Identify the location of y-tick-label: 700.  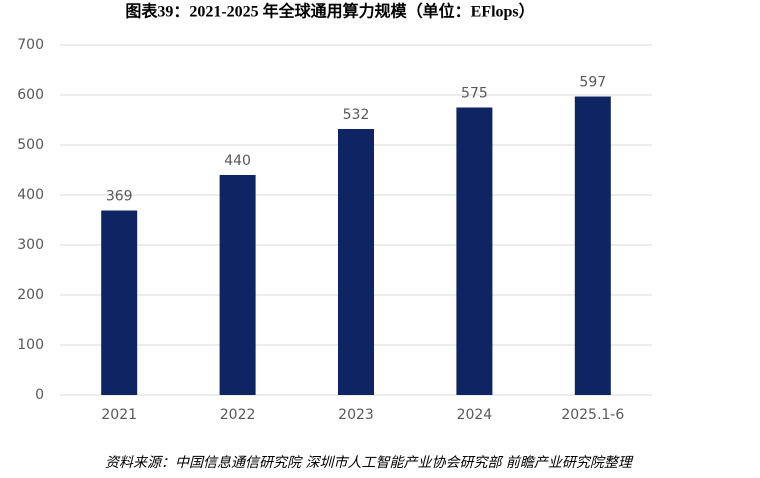
(30, 45).